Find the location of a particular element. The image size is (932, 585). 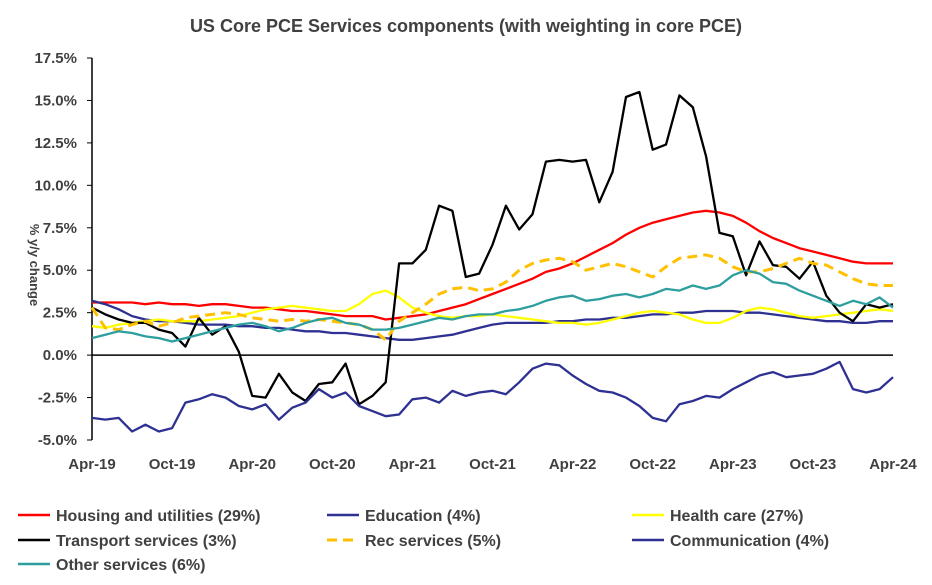

legend-label: Transport services (3%) is located at coordinates (146, 541).